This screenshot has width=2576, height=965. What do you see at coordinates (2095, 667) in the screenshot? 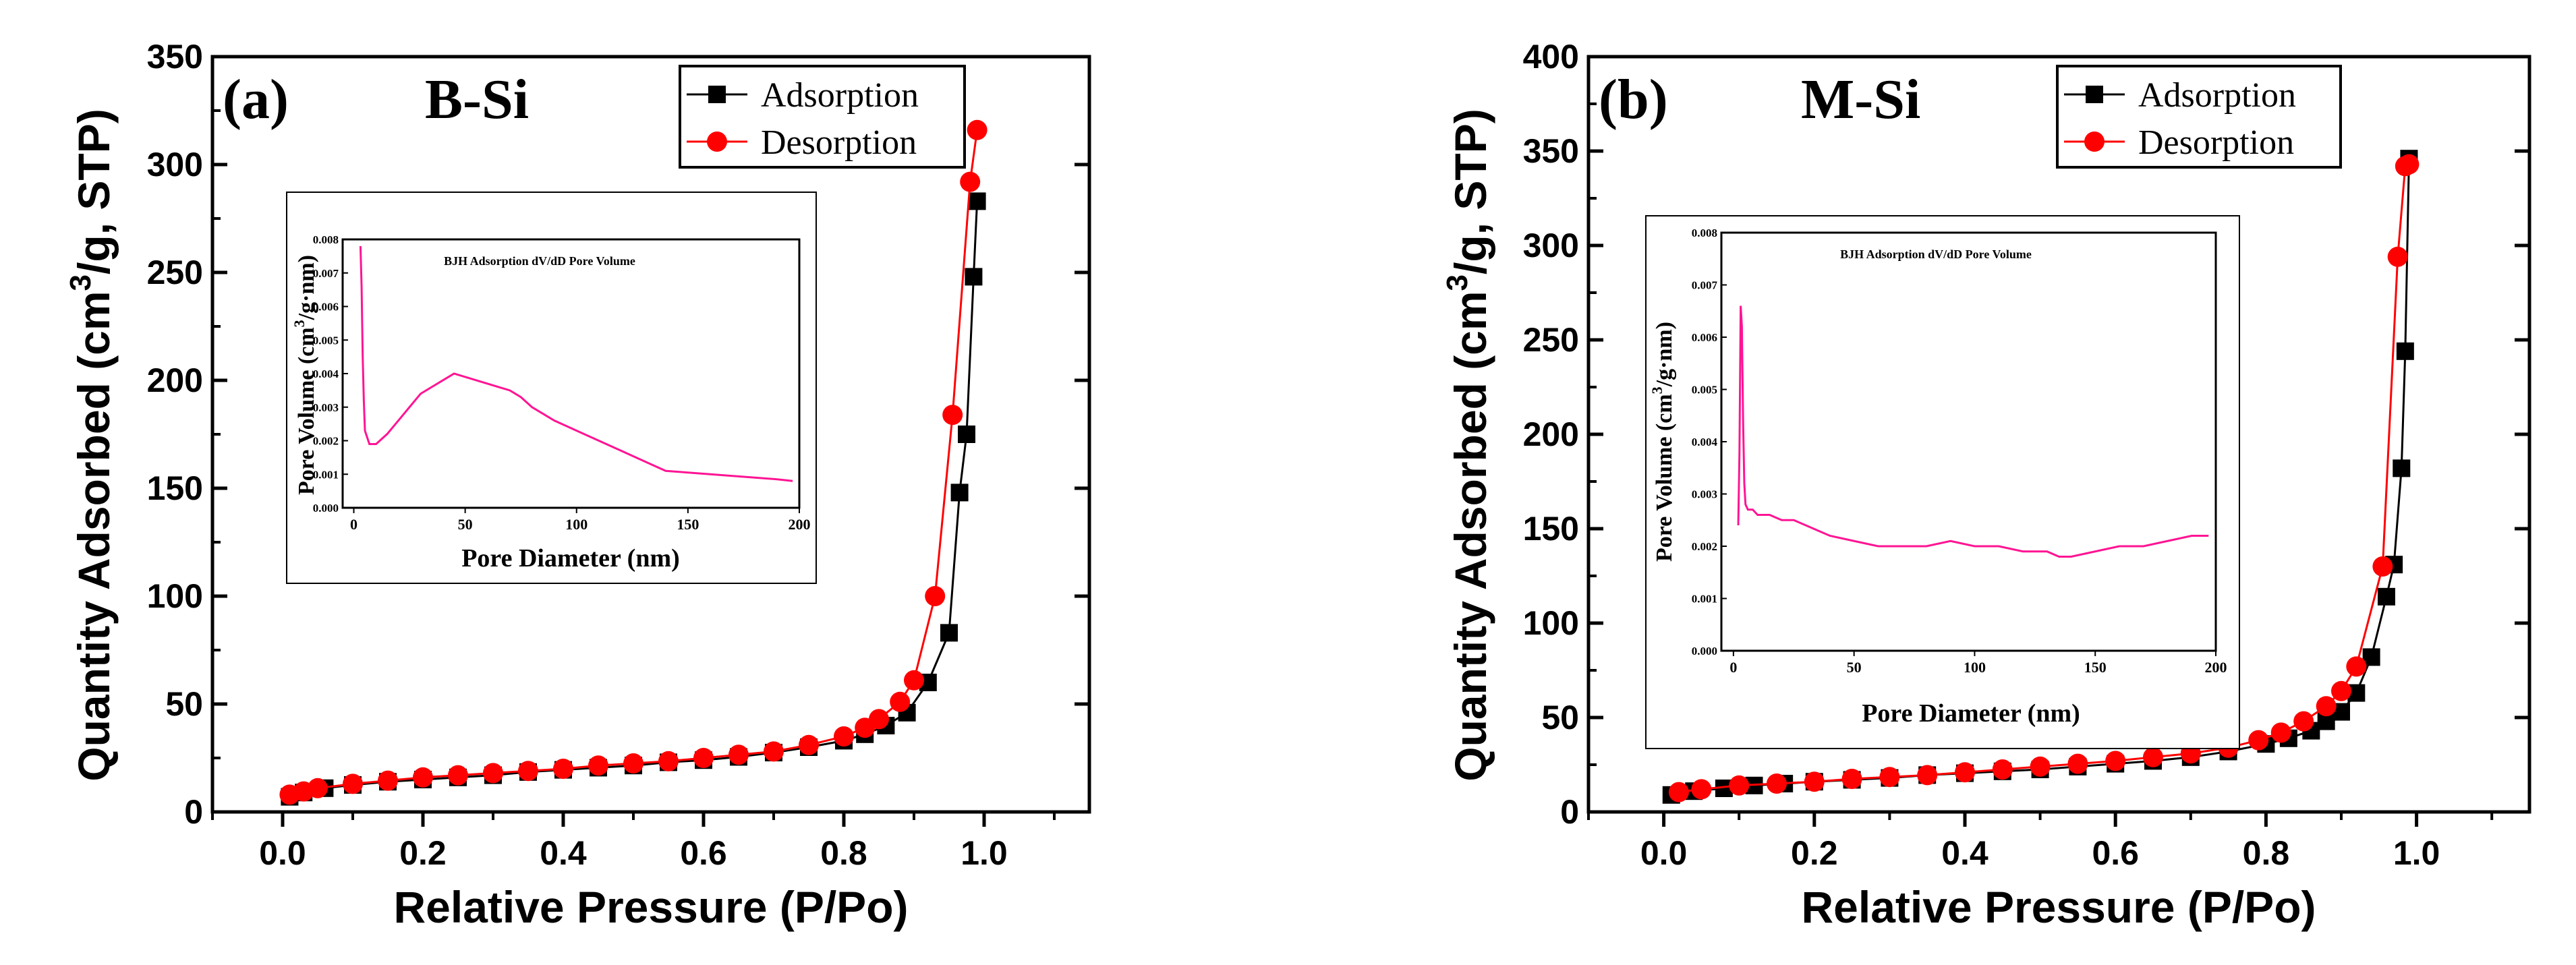
I see `inset-x-tick-label: 150` at bounding box center [2095, 667].